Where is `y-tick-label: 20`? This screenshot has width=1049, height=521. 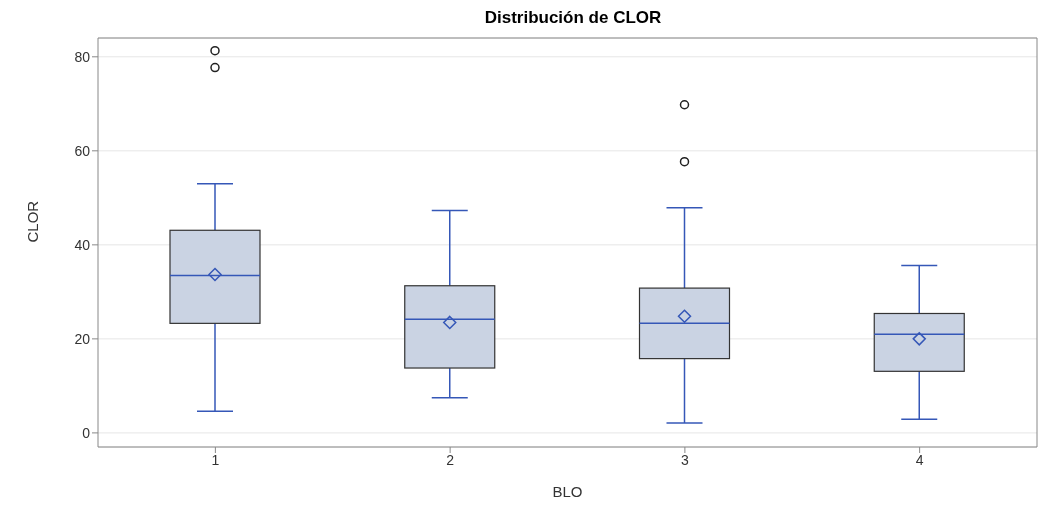
y-tick-label: 20 is located at coordinates (82, 338).